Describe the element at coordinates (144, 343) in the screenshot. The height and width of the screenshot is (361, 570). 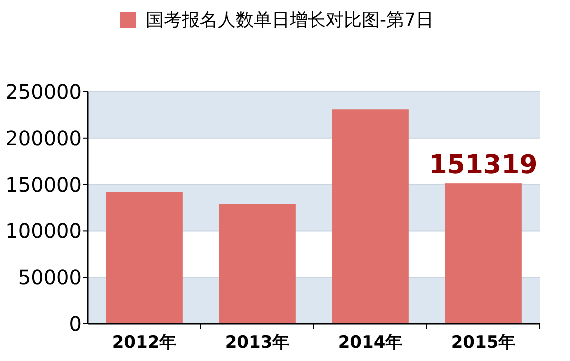
I see `x-tick-label: 2012年` at that location.